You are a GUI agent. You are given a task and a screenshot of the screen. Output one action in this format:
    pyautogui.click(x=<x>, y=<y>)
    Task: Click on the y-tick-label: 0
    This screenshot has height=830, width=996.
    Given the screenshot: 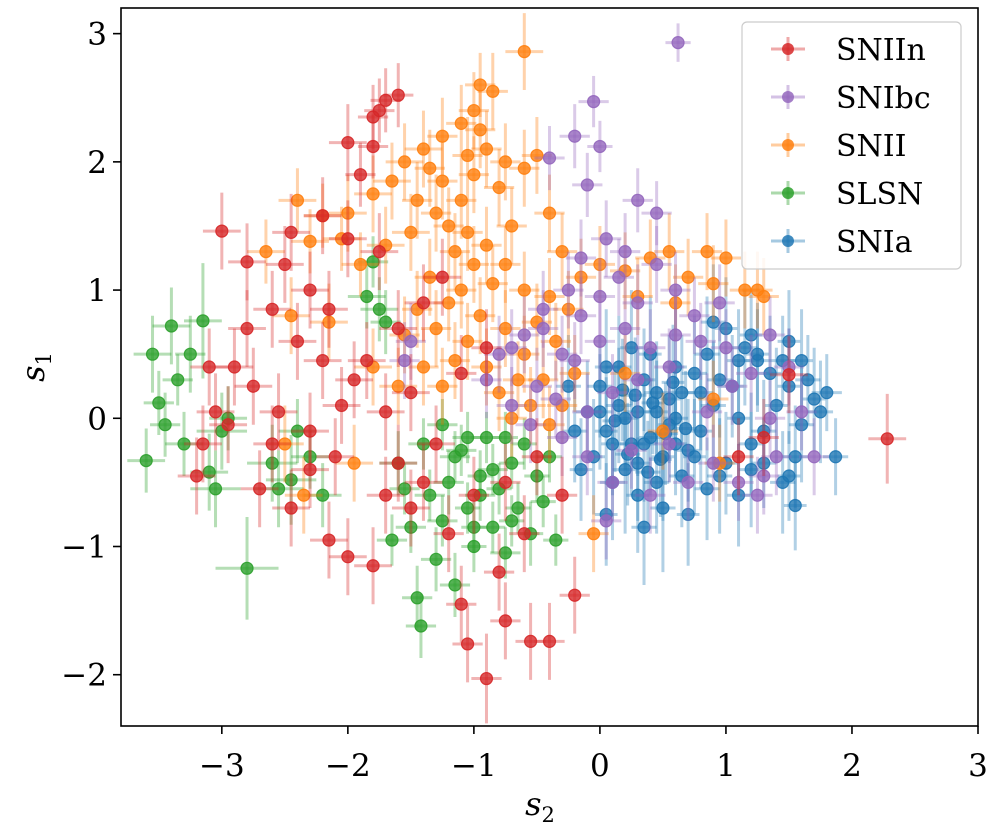 What is the action you would take?
    pyautogui.click(x=97, y=419)
    